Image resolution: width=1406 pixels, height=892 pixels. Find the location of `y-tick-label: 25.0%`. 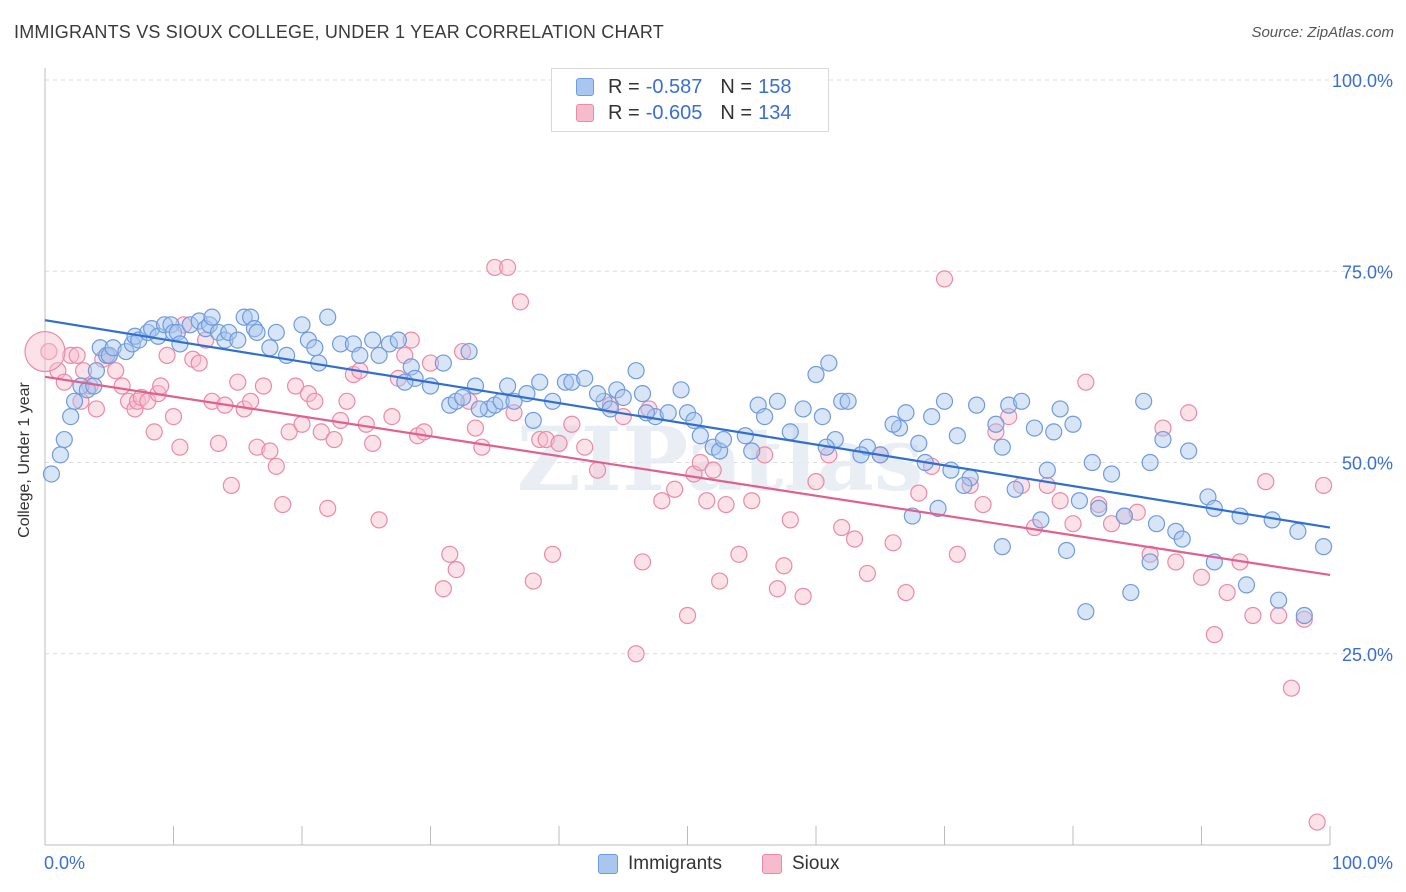

y-tick-label: 25.0% is located at coordinates (1367, 655).